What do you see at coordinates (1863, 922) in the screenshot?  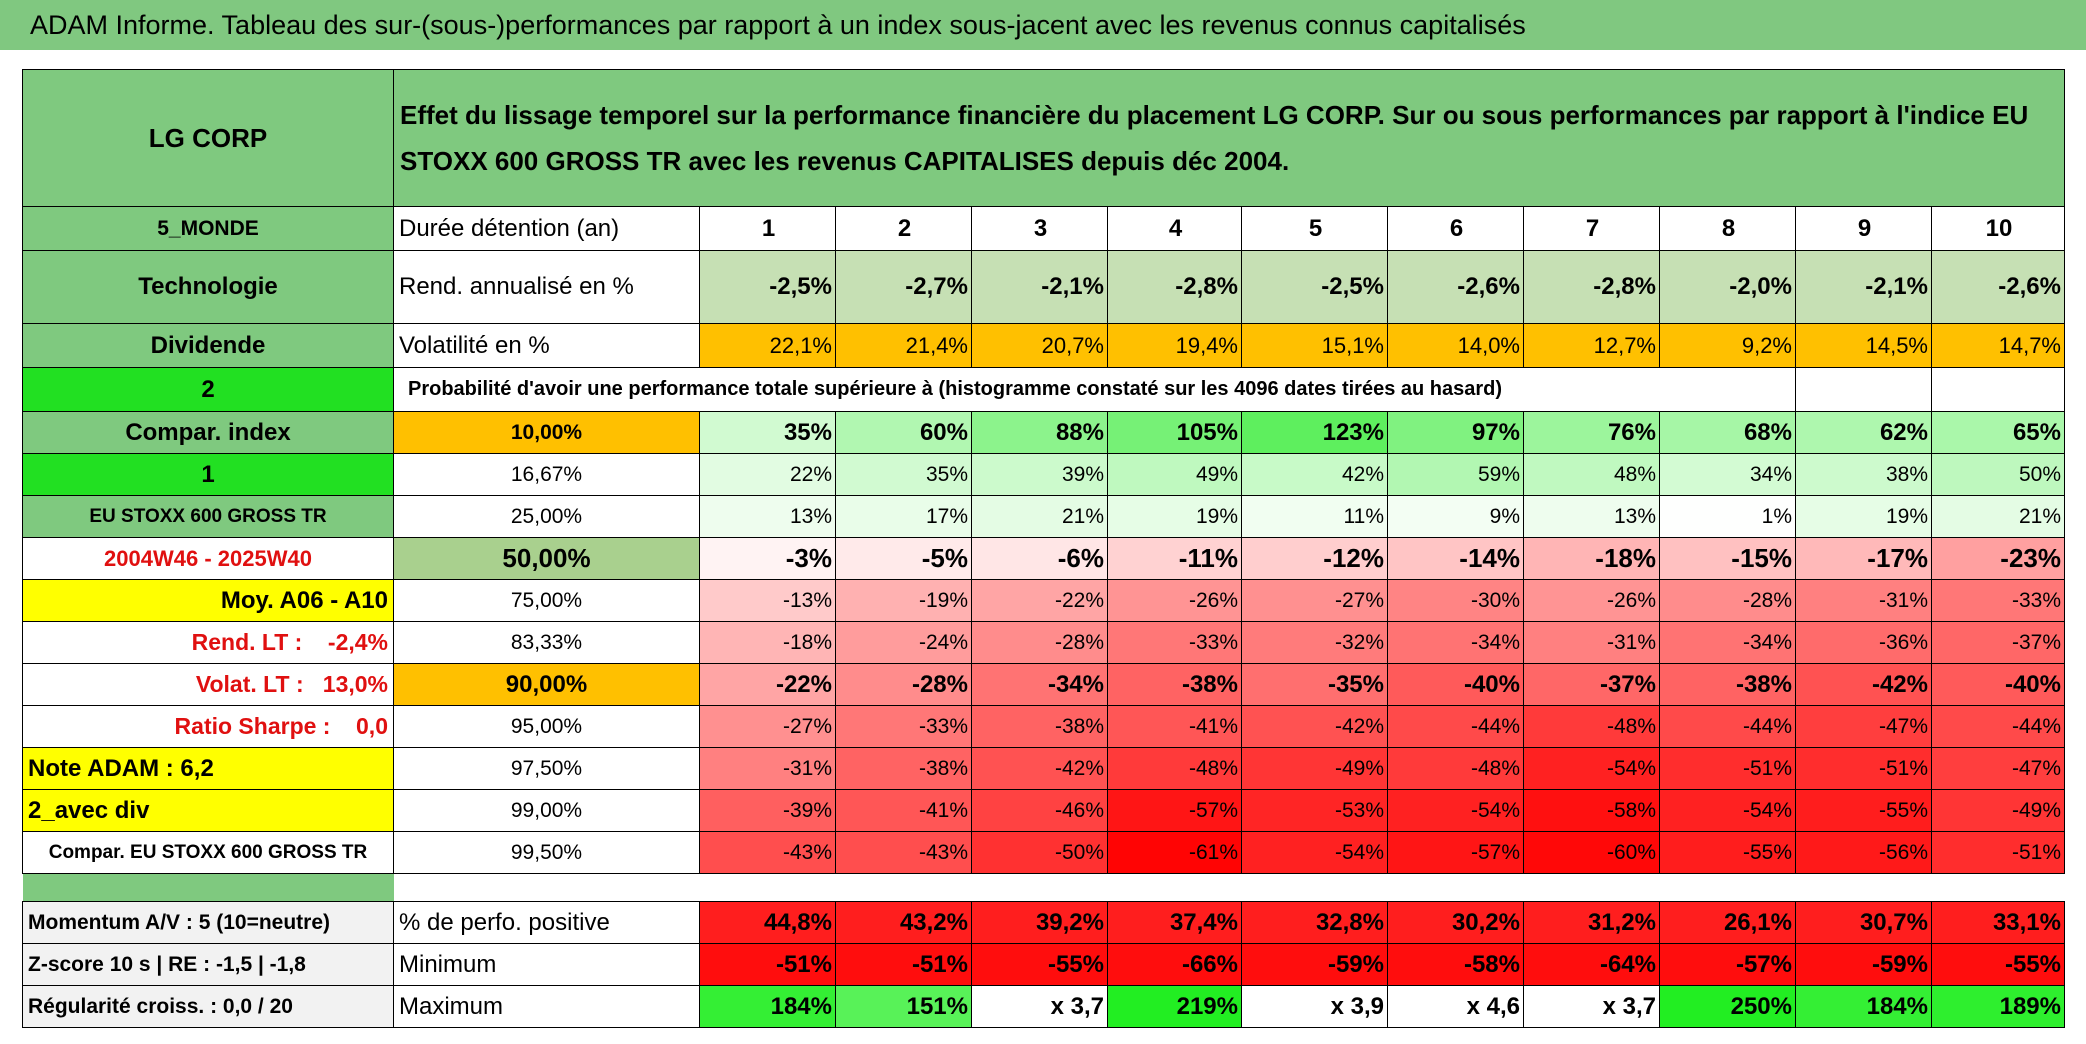 I see `value-cell: 30,7%` at bounding box center [1863, 922].